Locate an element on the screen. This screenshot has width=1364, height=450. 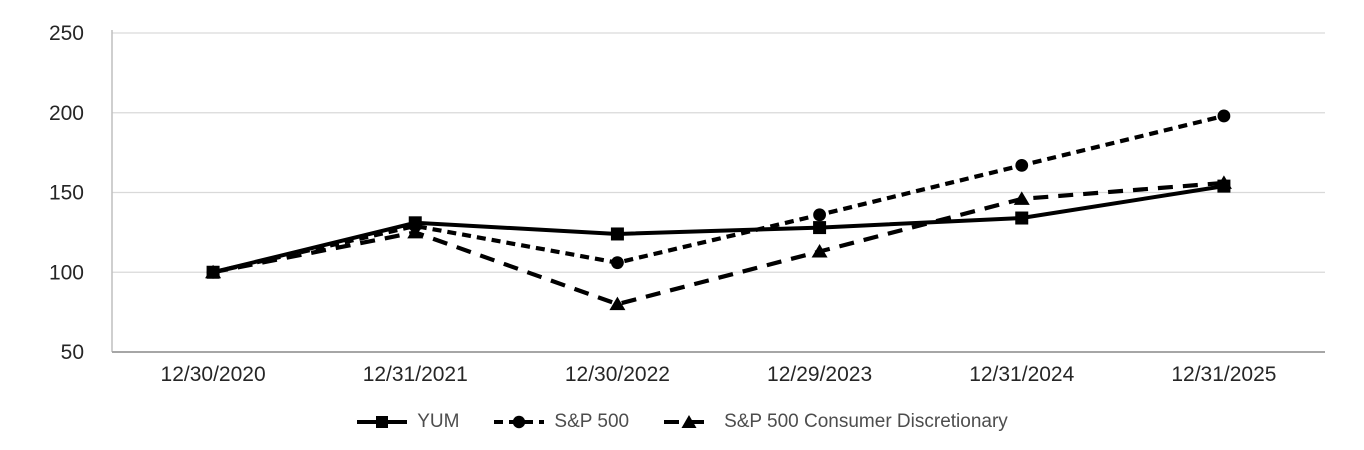
legend-square-line-icon is located at coordinates (382, 422).